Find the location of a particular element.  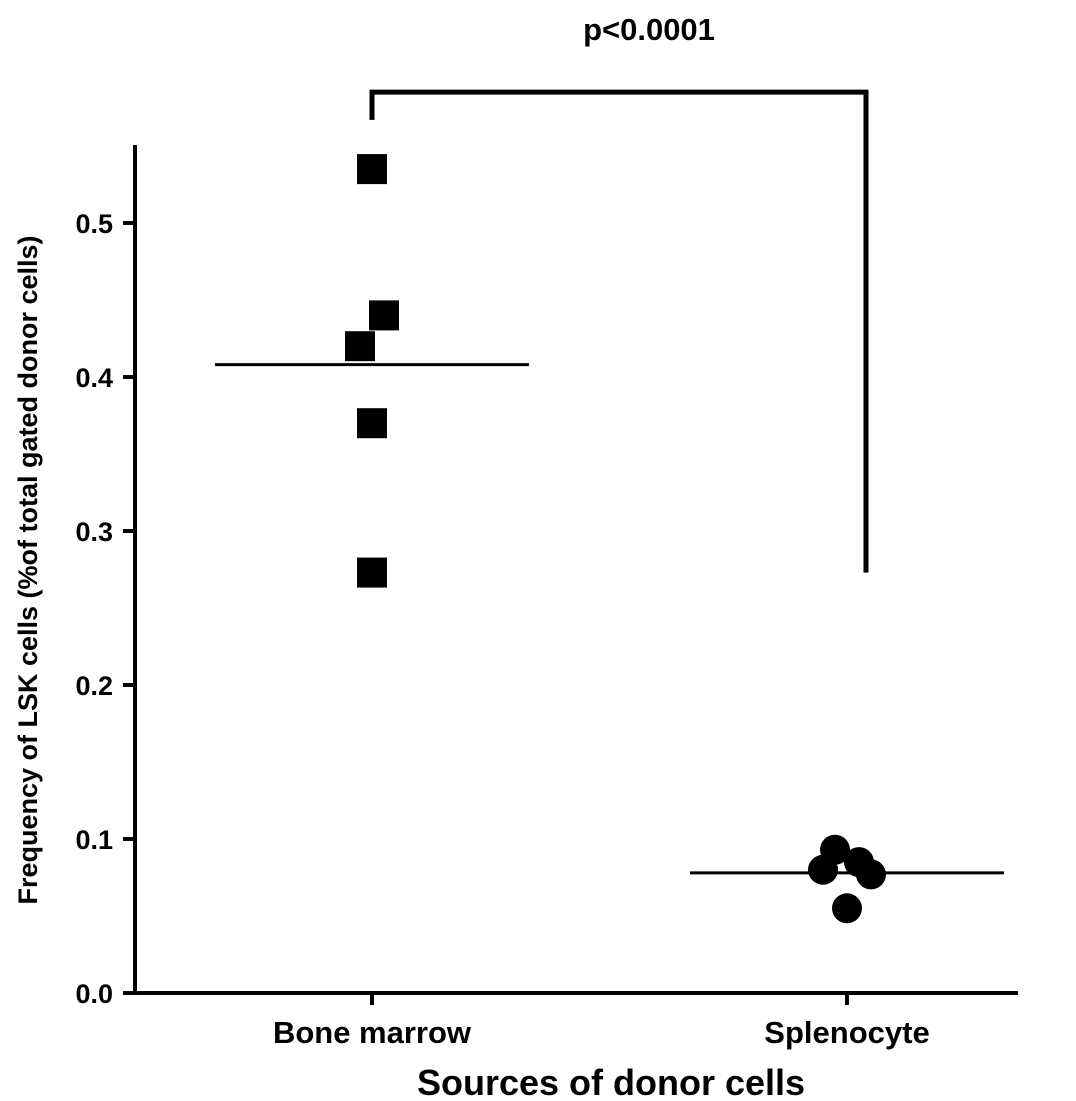

x-axis-label: Sources of donor cells is located at coordinates (611, 1081).